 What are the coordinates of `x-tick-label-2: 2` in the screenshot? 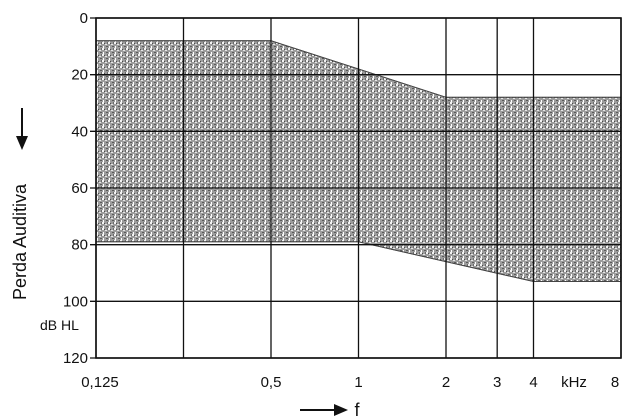 It's located at (446, 382).